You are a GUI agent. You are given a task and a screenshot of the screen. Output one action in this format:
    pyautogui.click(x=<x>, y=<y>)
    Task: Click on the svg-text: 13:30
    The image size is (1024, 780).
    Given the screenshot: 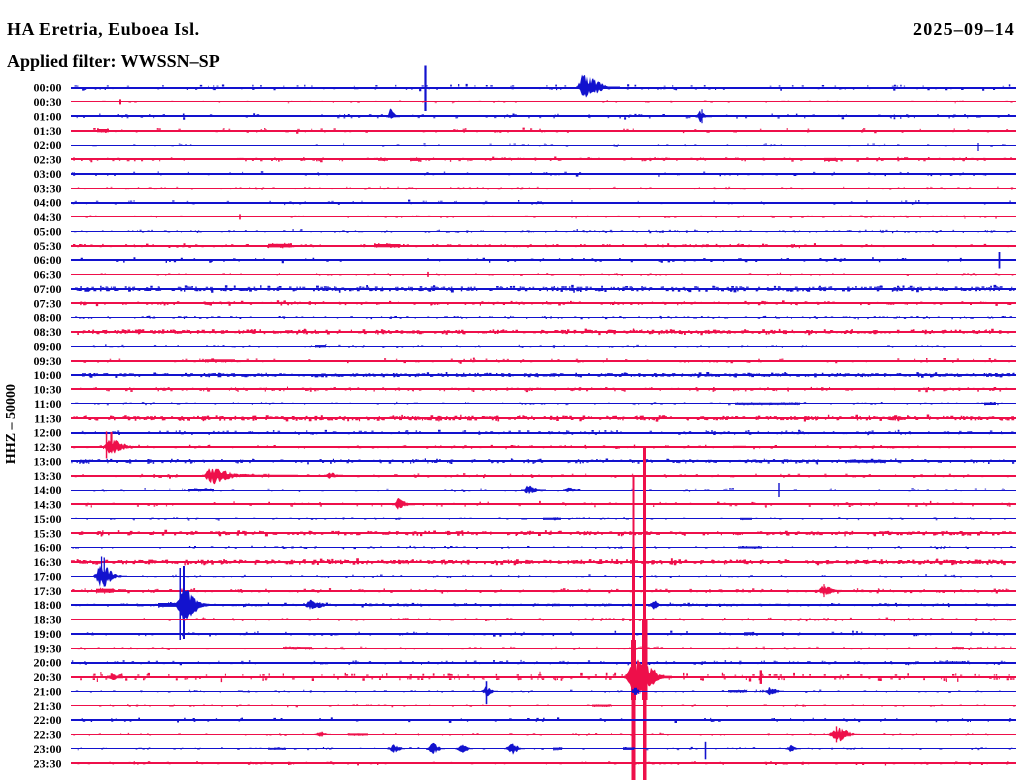 What is the action you would take?
    pyautogui.click(x=48, y=476)
    